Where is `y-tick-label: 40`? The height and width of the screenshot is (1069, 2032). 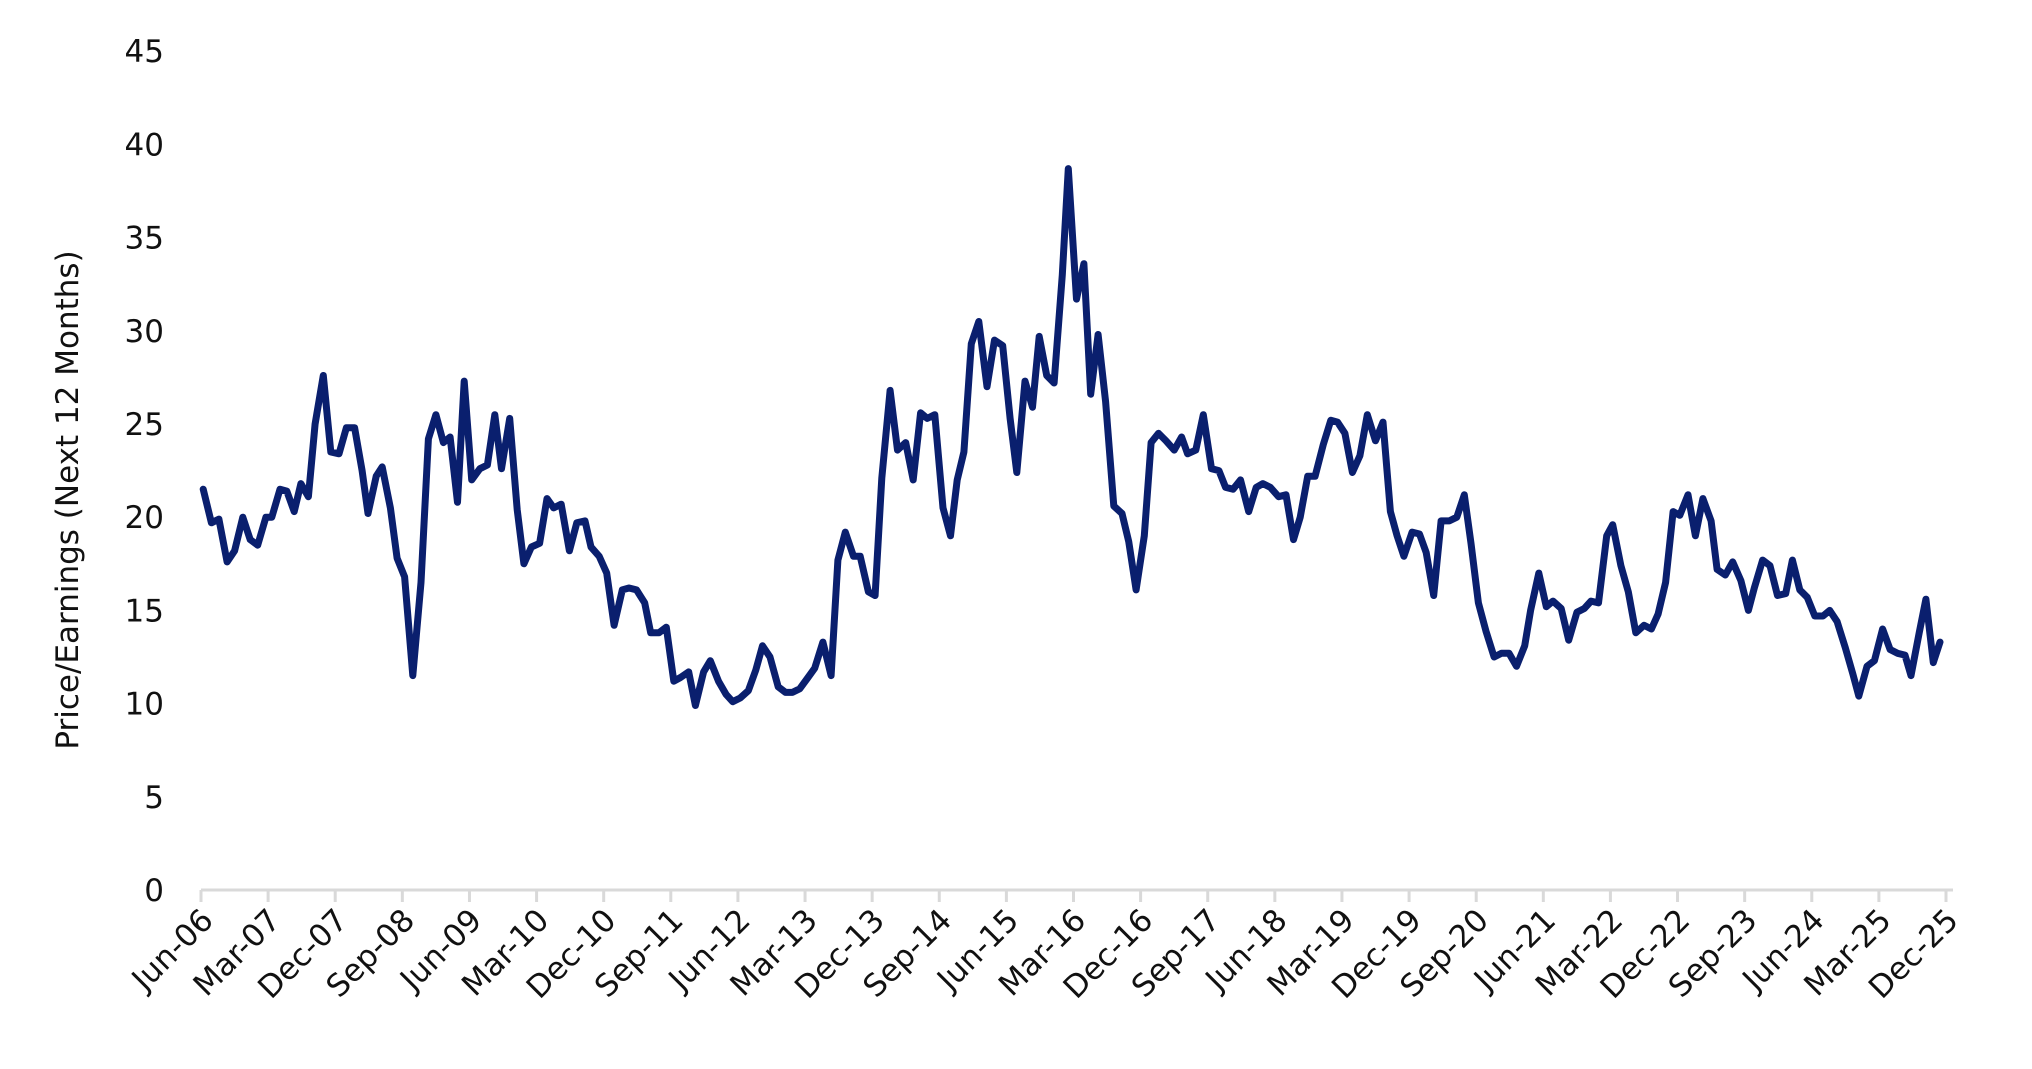 y-tick-label: 40 is located at coordinates (144, 145).